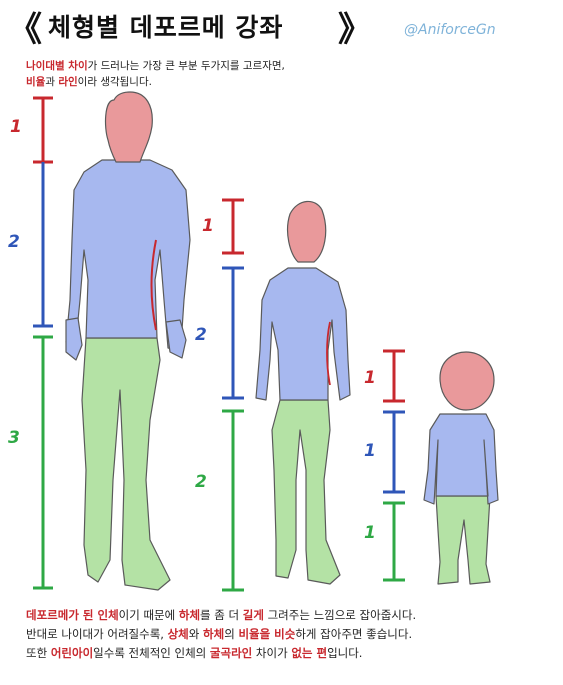  I want to click on teen-side-line, so click(328, 353).